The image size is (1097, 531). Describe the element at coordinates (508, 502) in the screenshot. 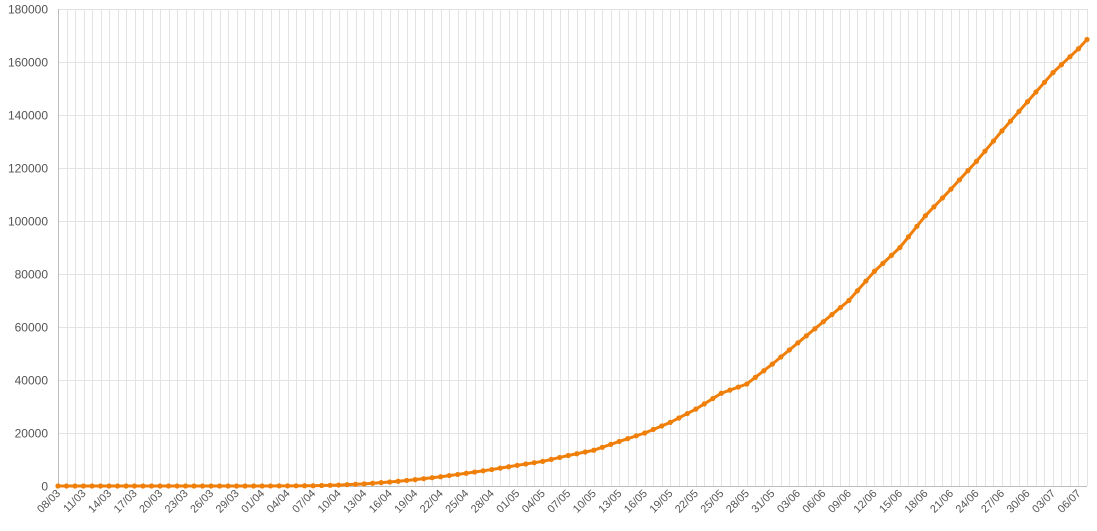

I see `x-tick-label: 01/05` at that location.